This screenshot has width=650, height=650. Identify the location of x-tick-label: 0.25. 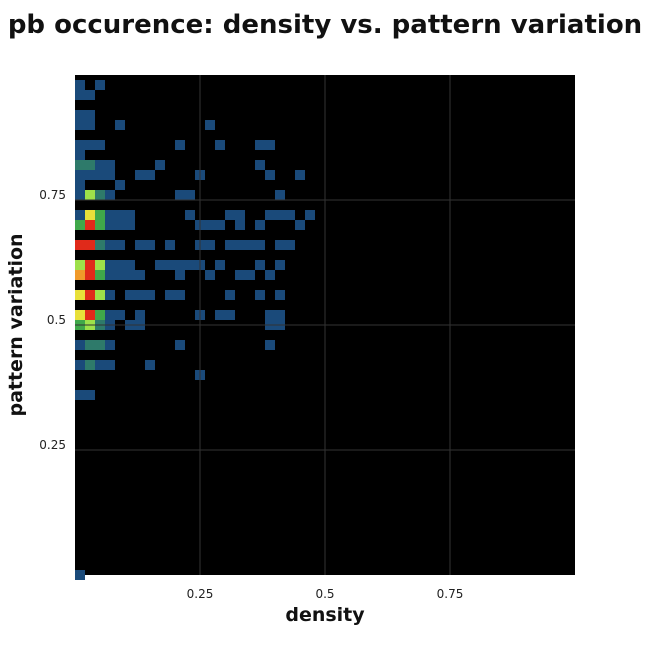
(200, 594).